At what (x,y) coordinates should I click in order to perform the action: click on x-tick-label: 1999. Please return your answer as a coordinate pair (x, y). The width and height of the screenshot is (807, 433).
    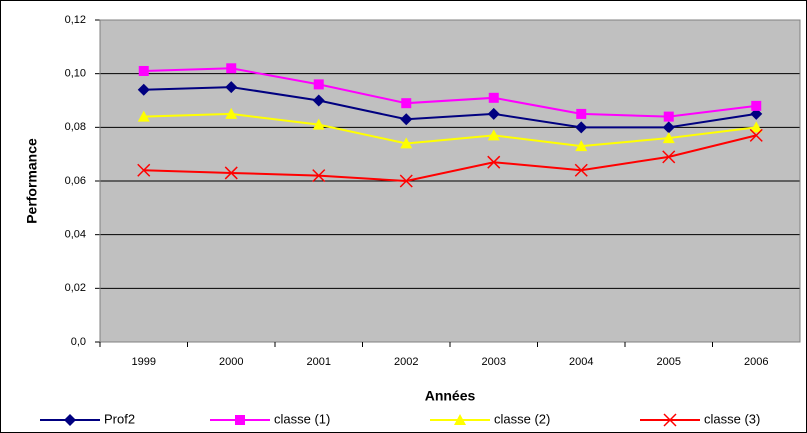
    Looking at the image, I should click on (144, 362).